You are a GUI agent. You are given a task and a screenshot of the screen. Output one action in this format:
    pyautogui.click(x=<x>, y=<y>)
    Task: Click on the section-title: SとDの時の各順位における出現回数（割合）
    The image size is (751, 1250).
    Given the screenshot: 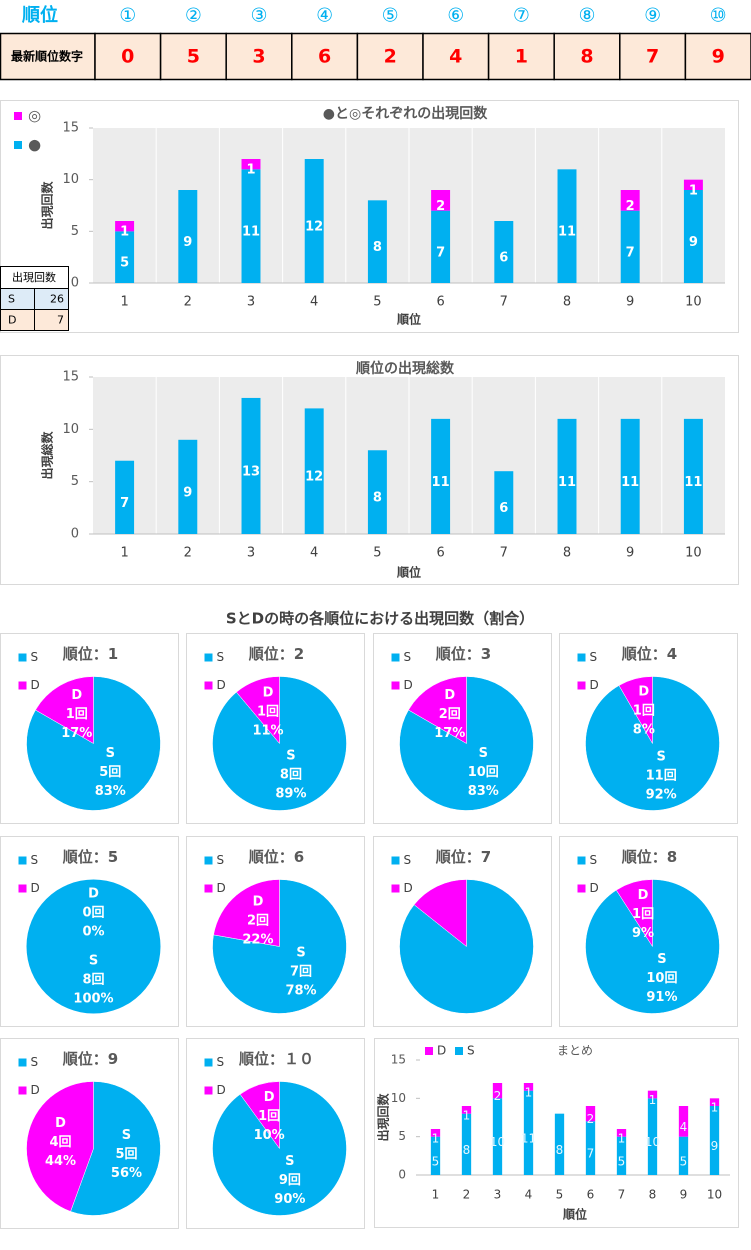 What is the action you would take?
    pyautogui.click(x=380, y=619)
    